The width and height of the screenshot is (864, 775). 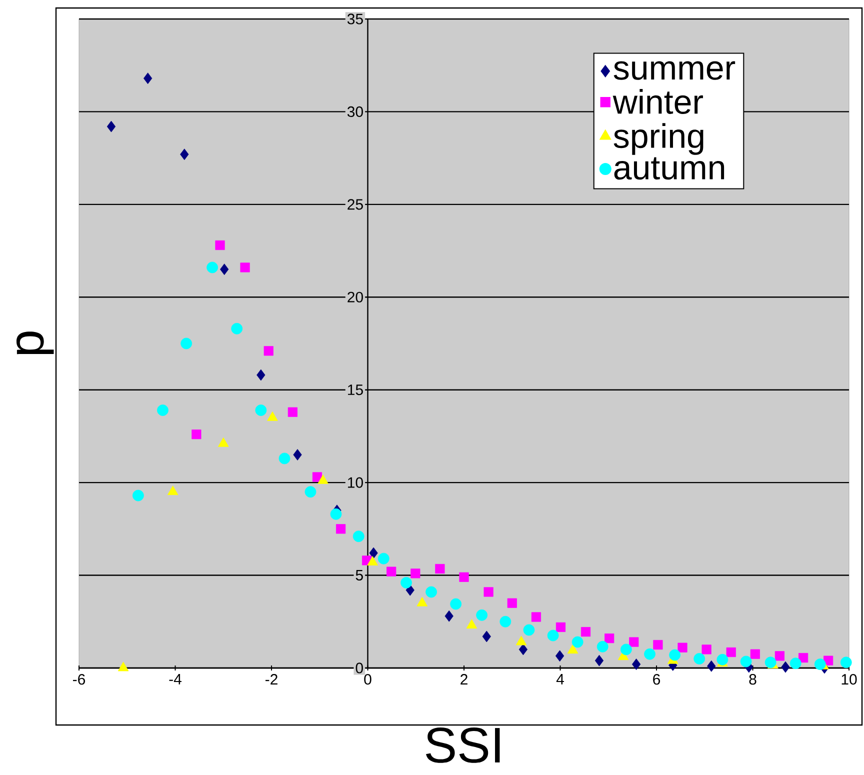 What do you see at coordinates (355, 204) in the screenshot?
I see `y-tick-label: 25` at bounding box center [355, 204].